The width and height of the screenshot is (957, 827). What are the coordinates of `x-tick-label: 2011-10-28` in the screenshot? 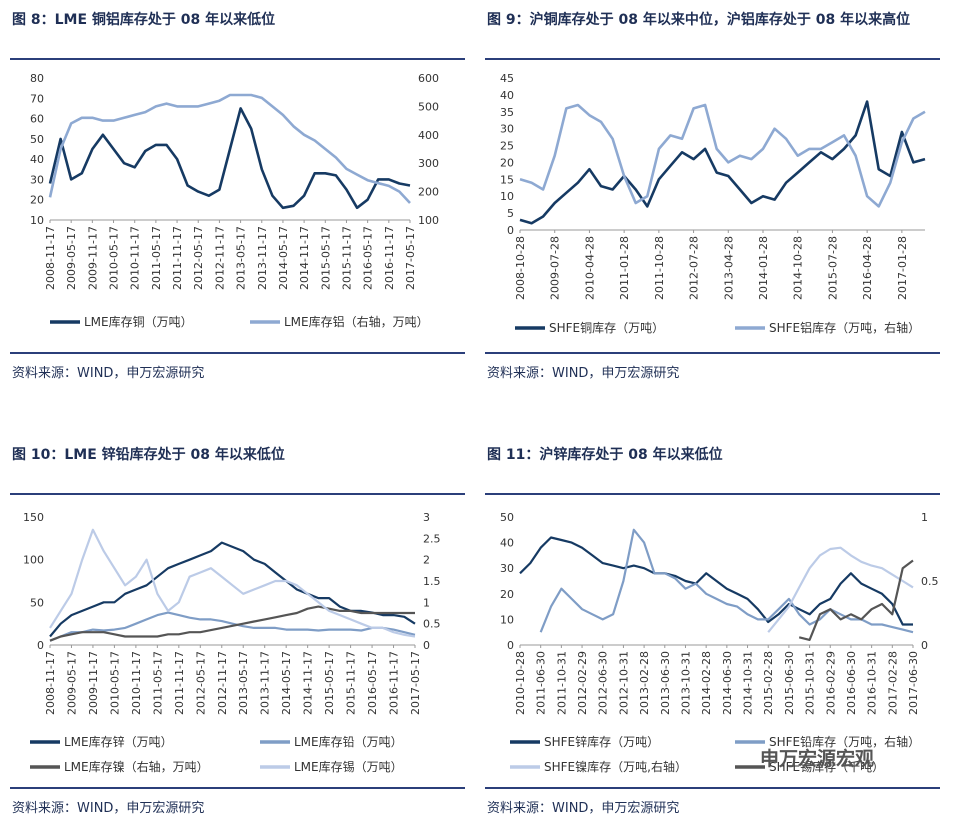 It's located at (659, 268).